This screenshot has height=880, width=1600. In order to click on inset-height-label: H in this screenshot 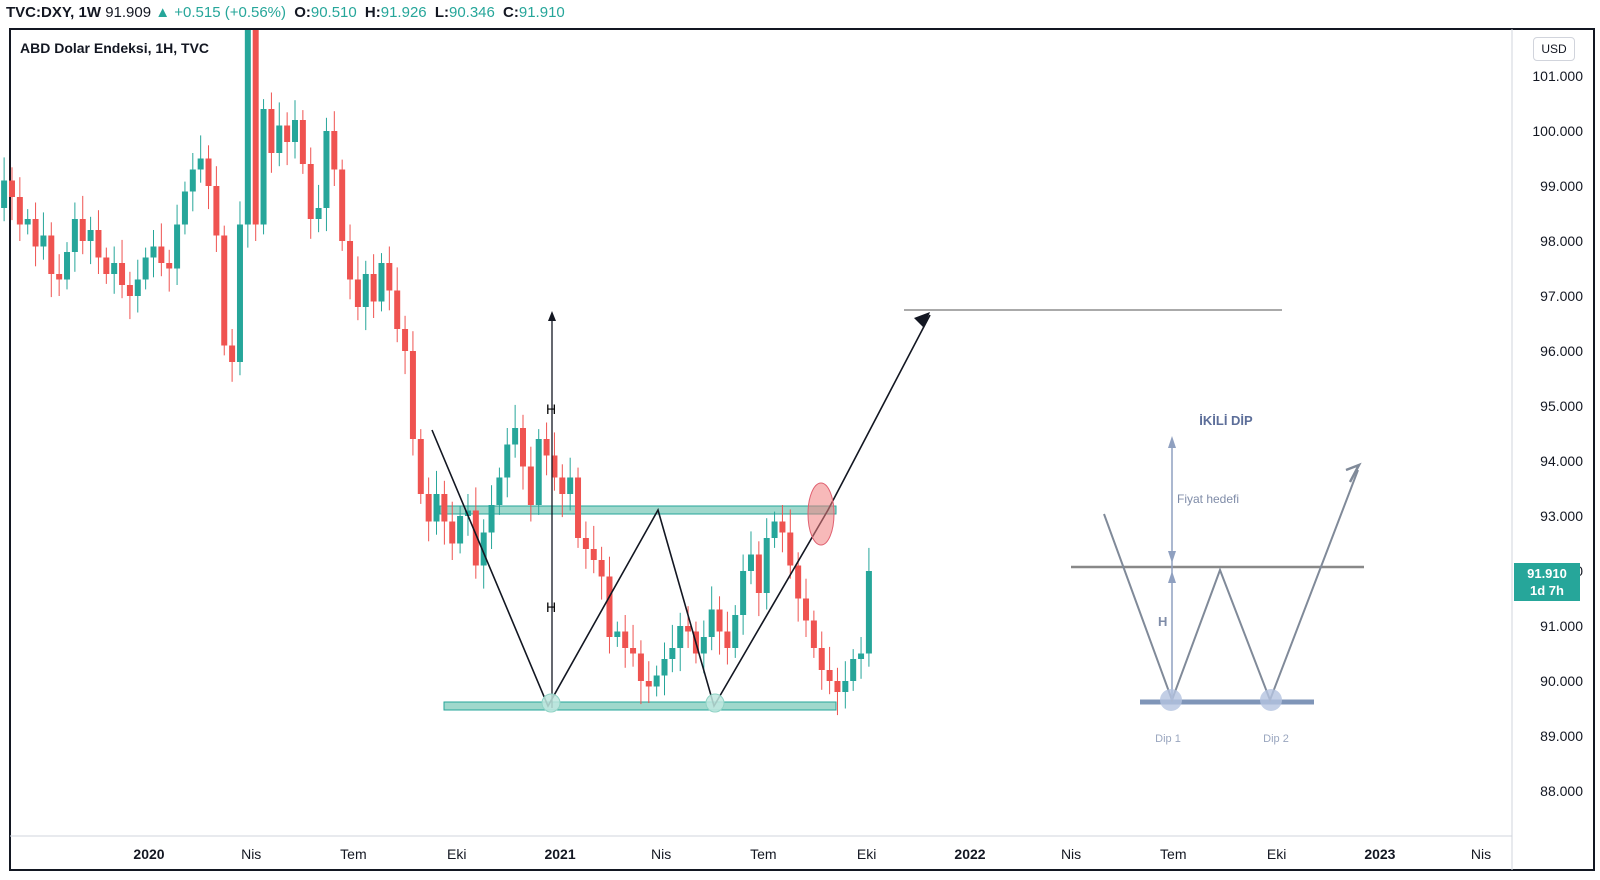, I will do `click(1162, 621)`.